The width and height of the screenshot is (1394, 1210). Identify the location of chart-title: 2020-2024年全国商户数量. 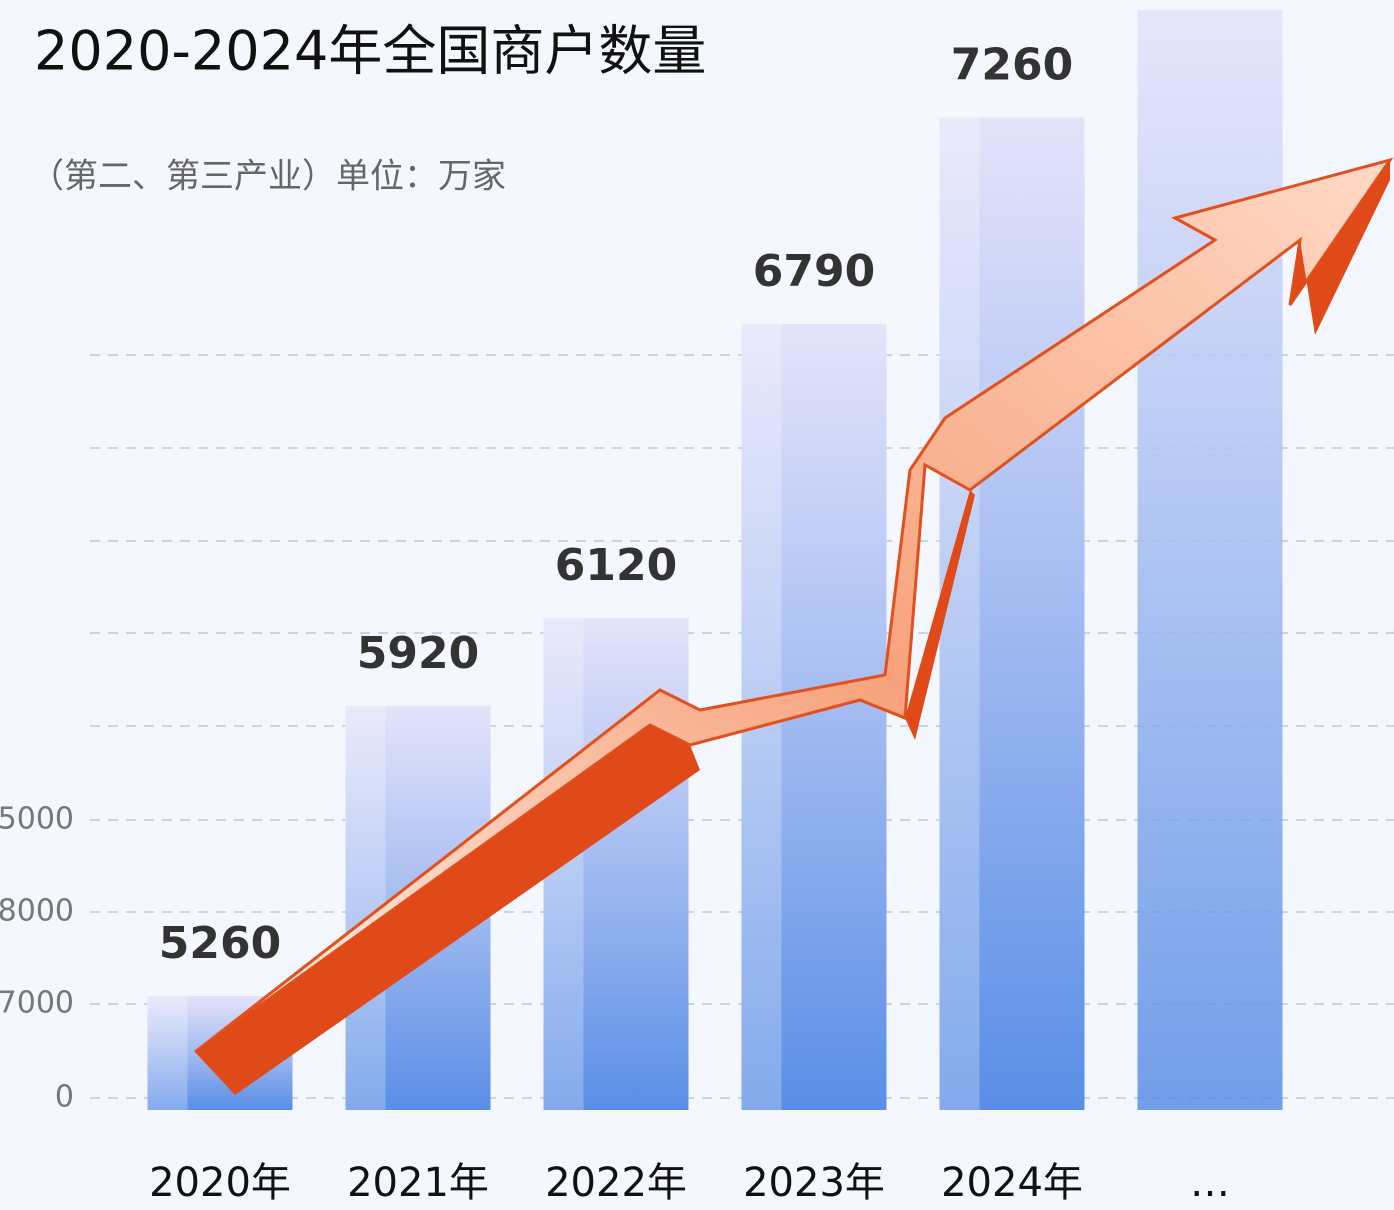
(370, 51).